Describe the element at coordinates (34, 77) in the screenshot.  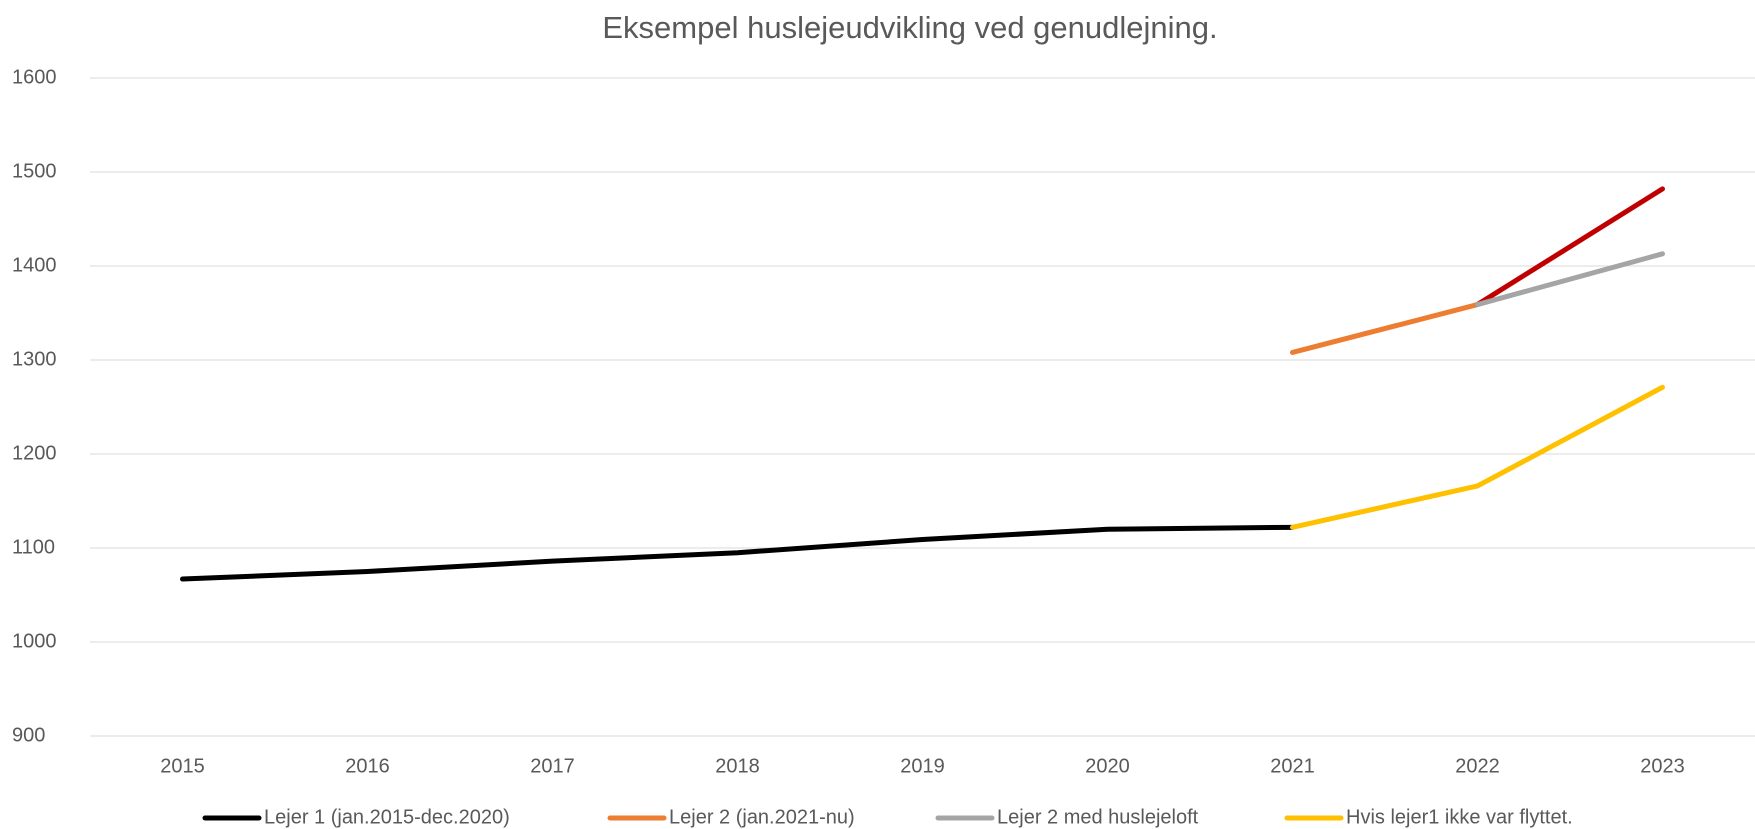
I see `y-tick-label: 1600` at that location.